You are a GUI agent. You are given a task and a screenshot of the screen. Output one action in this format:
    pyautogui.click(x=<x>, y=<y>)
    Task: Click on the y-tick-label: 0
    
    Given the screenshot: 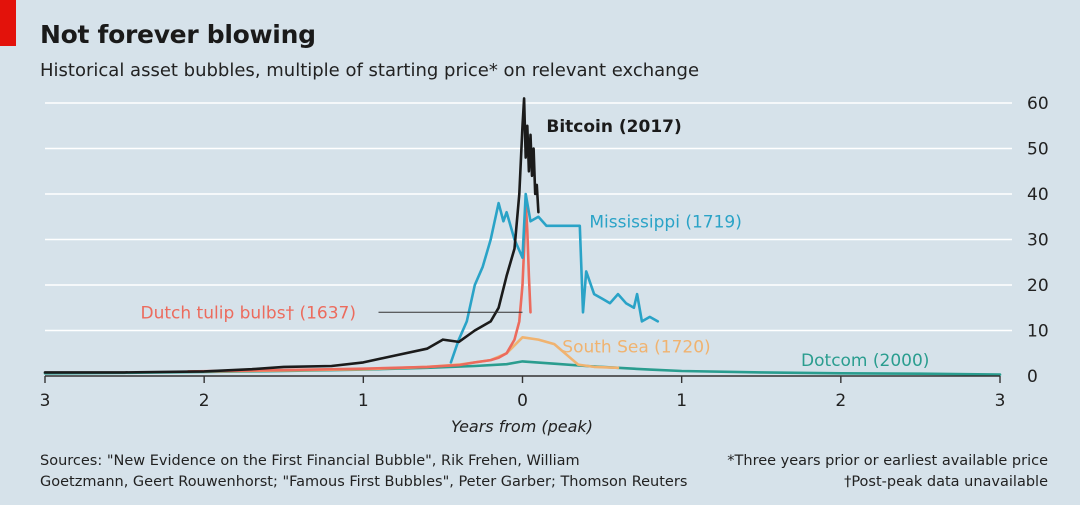 What is the action you would take?
    pyautogui.click(x=1032, y=377)
    